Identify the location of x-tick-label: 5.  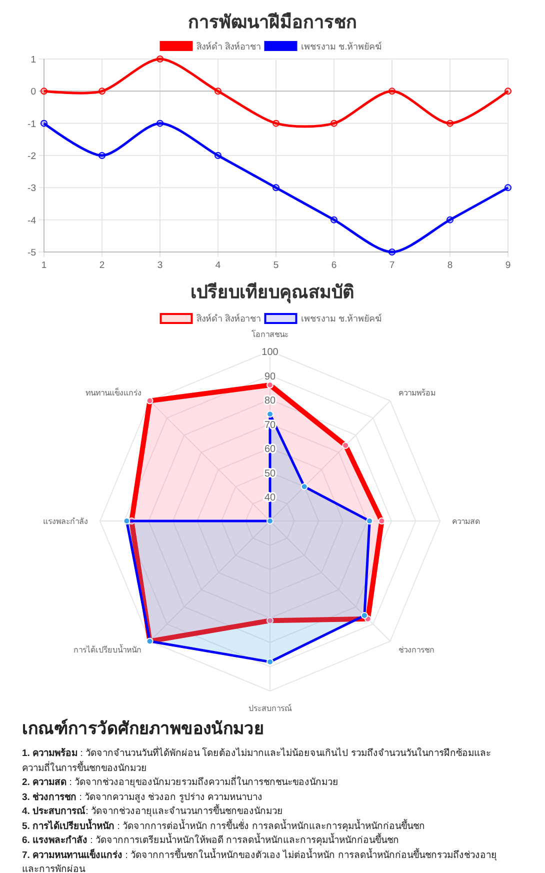
(276, 265).